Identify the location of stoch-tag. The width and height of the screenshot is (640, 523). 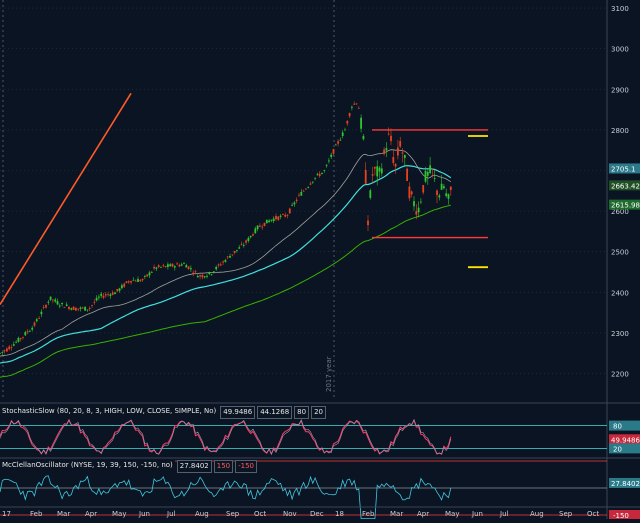
(624, 448).